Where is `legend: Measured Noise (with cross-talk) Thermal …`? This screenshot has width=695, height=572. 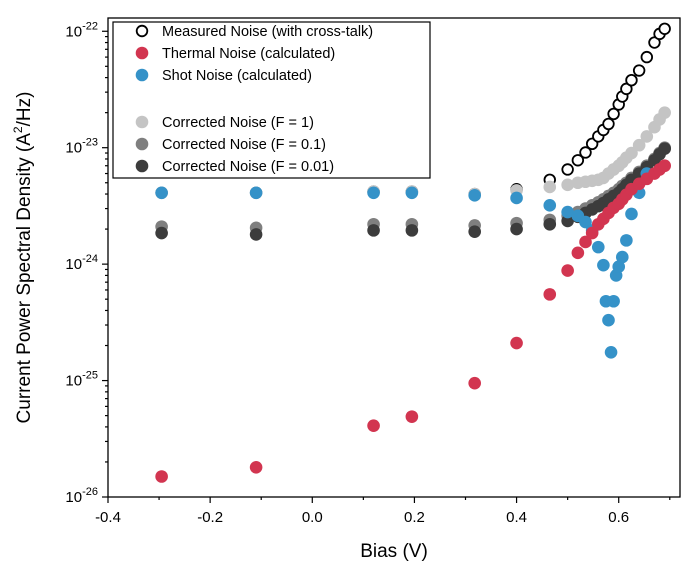
legend: Measured Noise (with cross-talk) Thermal … is located at coordinates (271, 100).